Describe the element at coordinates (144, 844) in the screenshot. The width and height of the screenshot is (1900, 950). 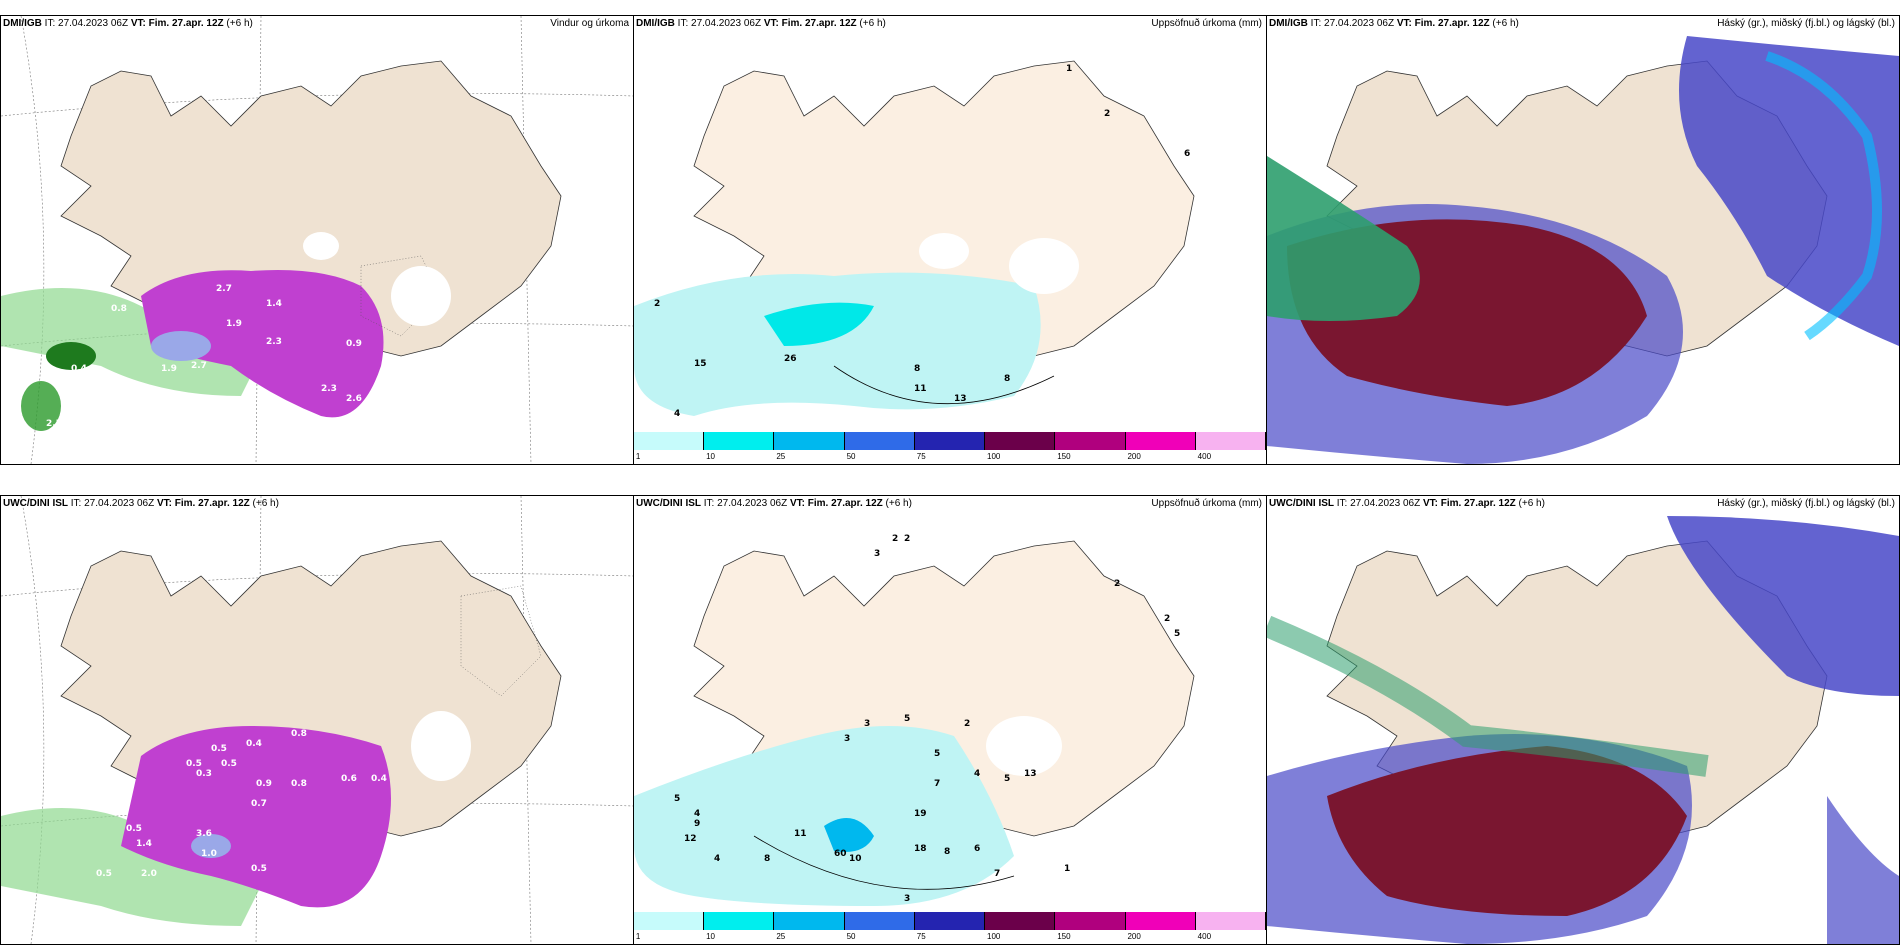
I see `contour-label: 1.4` at that location.